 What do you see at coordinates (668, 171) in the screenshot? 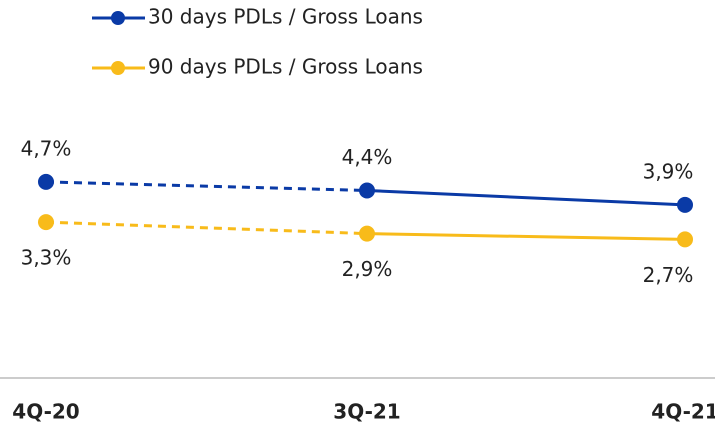
I see `data-label: 3,9%` at bounding box center [668, 171].